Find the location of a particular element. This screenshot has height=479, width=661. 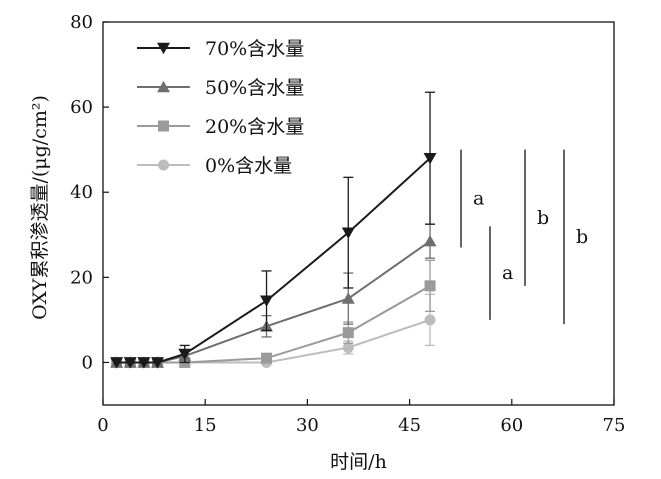

x-tick-label: 15 is located at coordinates (205, 425).